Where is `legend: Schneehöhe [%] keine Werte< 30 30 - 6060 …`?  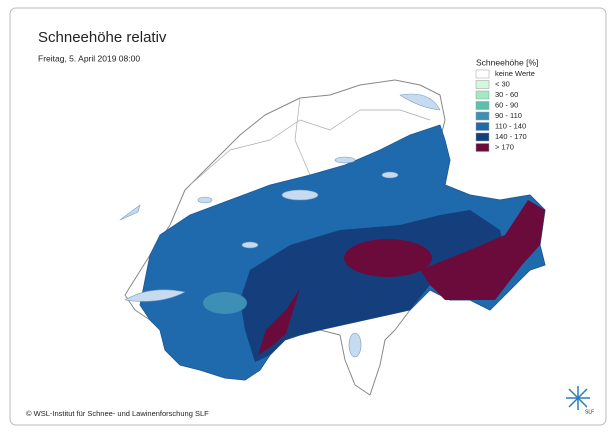 legend: Schneehöhe [%] keine Werte< 30 30 - 6060 … is located at coordinates (506, 104).